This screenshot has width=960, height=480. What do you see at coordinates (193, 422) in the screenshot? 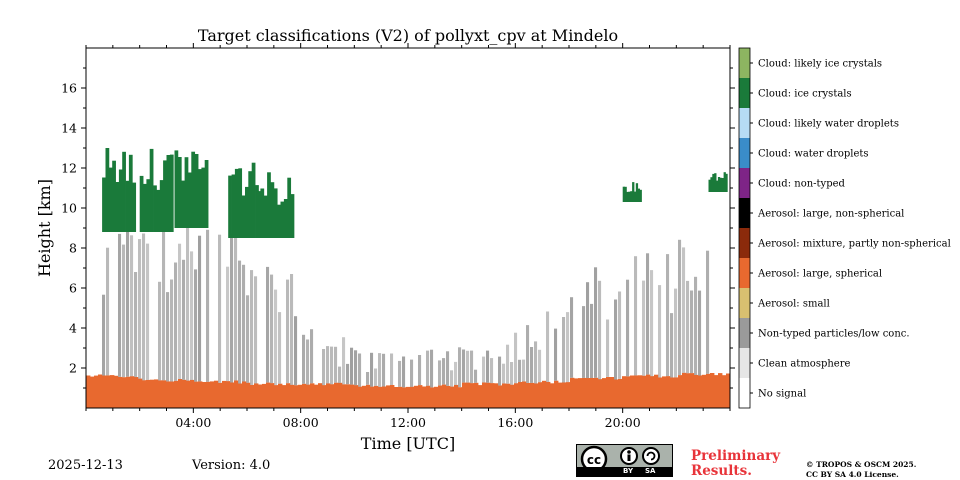
I see `x-tick-label: 04:00` at bounding box center [193, 422].